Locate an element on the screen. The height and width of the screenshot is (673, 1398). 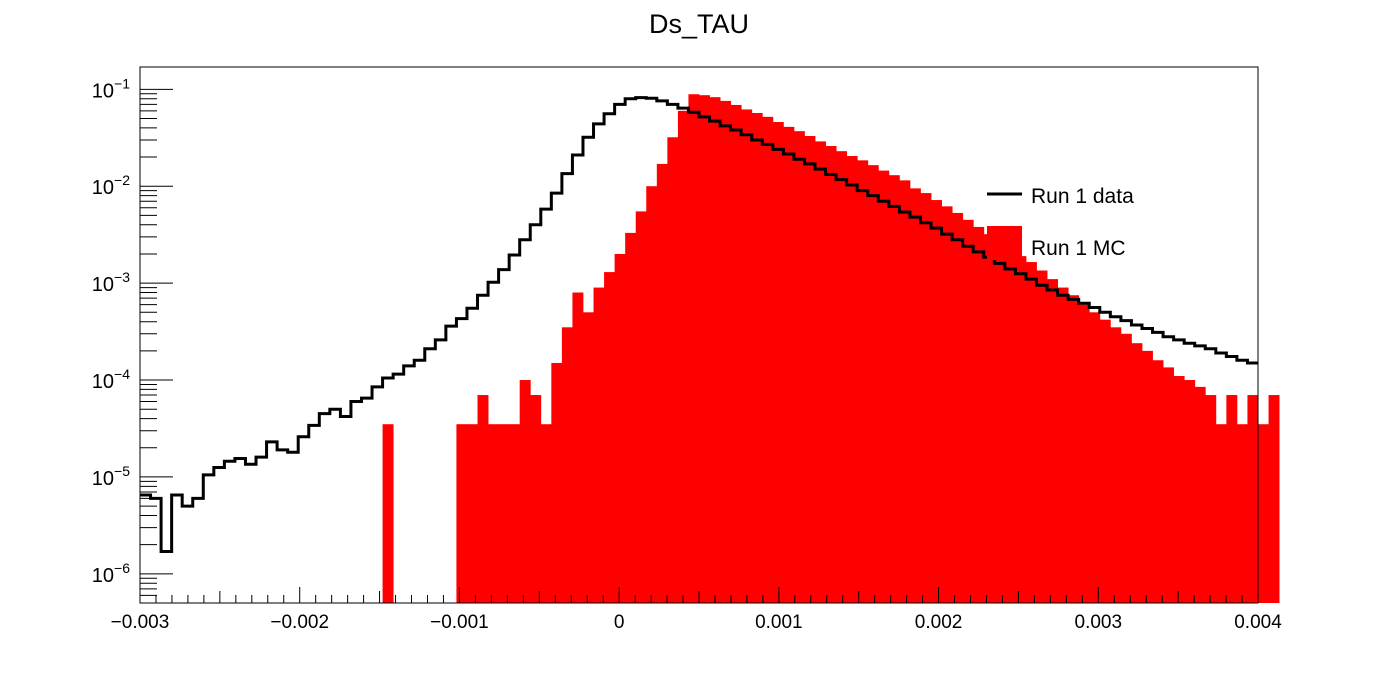
x-tick-label: −0.001 is located at coordinates (459, 622).